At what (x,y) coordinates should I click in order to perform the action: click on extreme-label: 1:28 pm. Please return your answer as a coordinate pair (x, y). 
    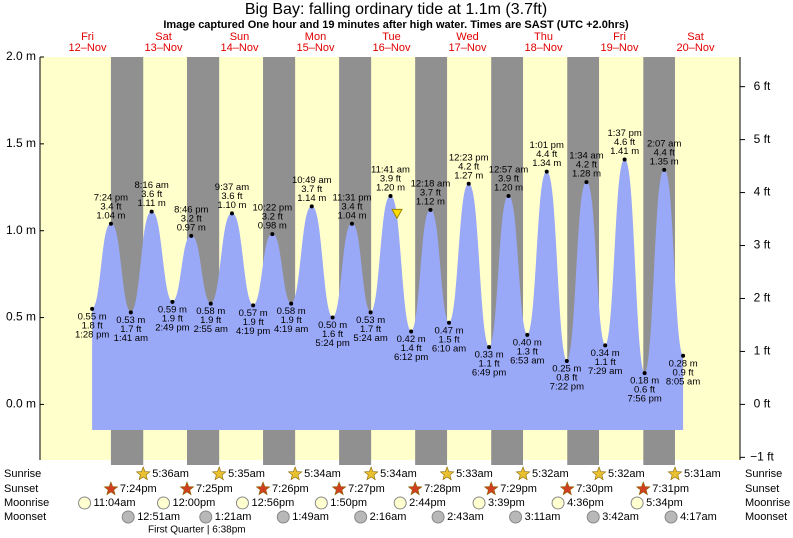
    Looking at the image, I should click on (92, 334).